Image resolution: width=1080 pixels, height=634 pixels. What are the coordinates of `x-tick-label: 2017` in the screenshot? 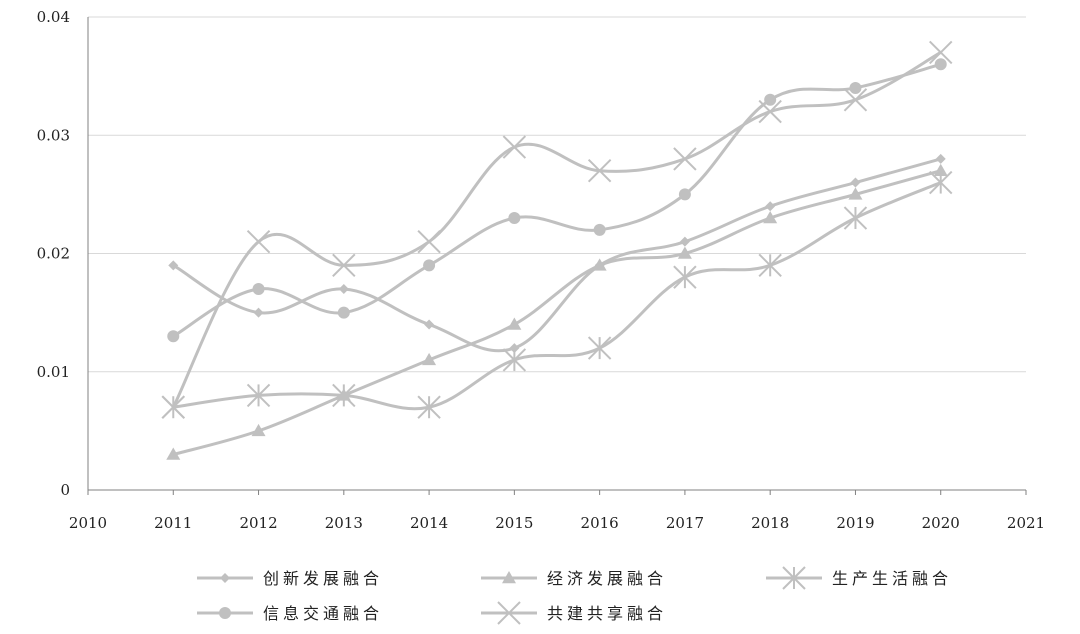 It's located at (685, 523).